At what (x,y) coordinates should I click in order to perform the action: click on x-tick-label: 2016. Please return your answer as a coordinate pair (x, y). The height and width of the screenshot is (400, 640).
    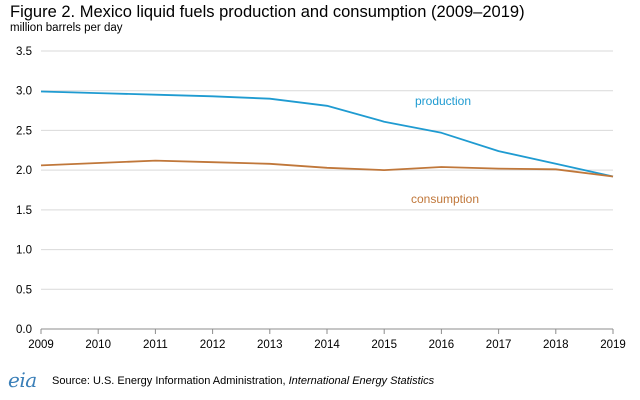
    Looking at the image, I should click on (442, 345).